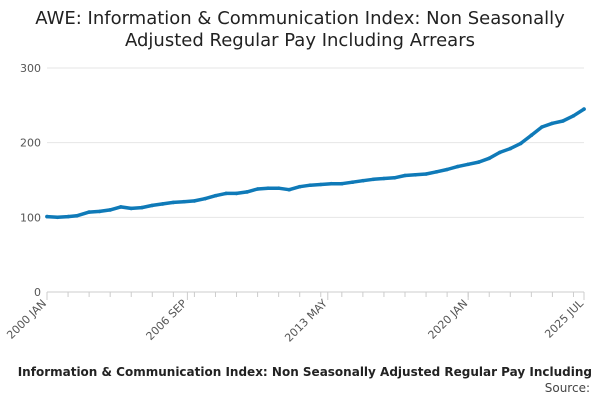 The height and width of the screenshot is (400, 600). What do you see at coordinates (448, 319) in the screenshot?
I see `x-tick-label: 2020 JAN` at bounding box center [448, 319].